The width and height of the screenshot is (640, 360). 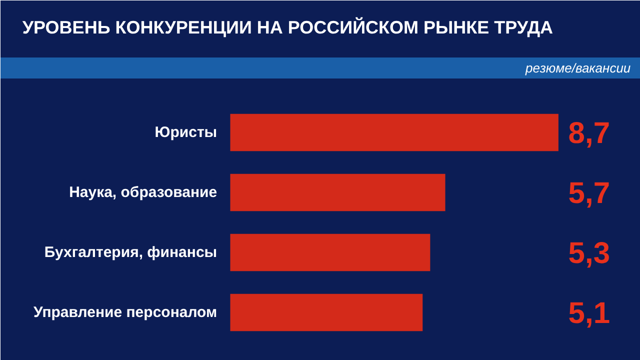 I want to click on data-label: 5,3, so click(x=589, y=253).